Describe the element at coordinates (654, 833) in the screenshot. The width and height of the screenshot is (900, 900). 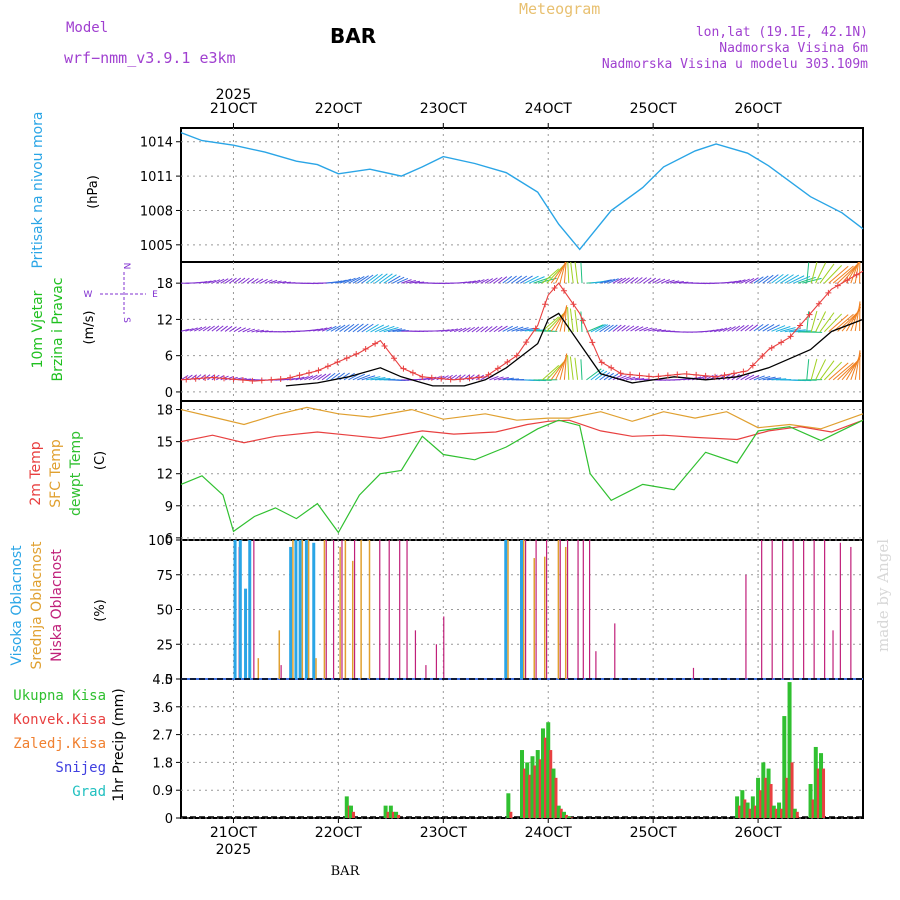
I see `bottom-date-label: 25OCT` at that location.